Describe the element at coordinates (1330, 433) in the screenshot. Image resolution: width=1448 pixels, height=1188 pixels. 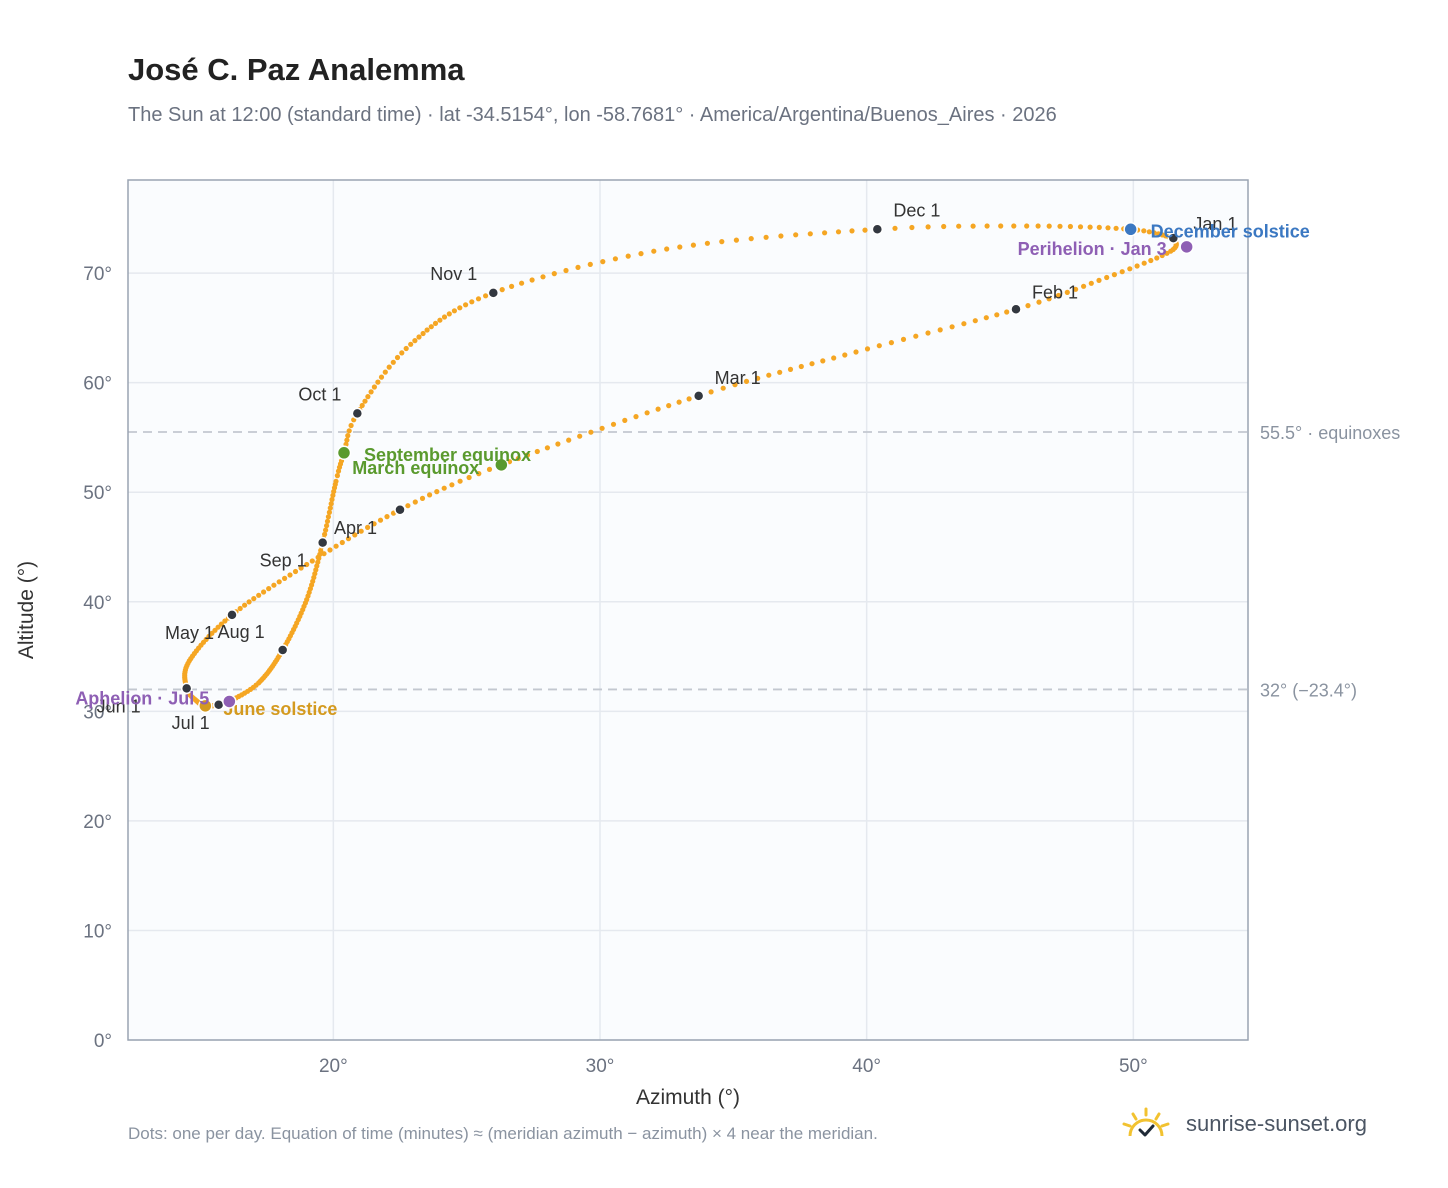
I see `reference-line-label: 55.5° · equinoxes` at that location.